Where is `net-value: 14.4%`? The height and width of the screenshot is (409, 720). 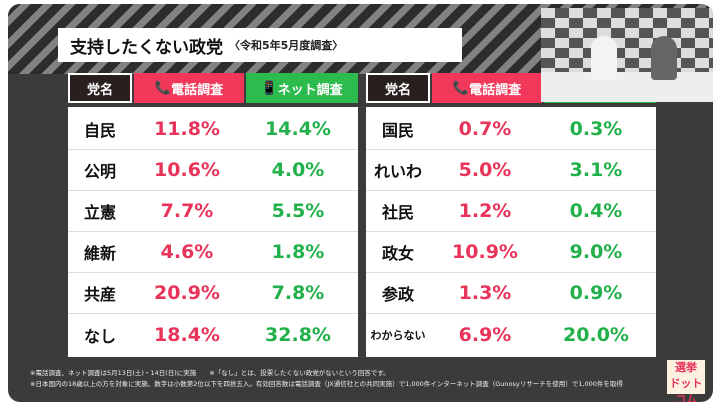
net-value: 14.4% is located at coordinates (298, 129).